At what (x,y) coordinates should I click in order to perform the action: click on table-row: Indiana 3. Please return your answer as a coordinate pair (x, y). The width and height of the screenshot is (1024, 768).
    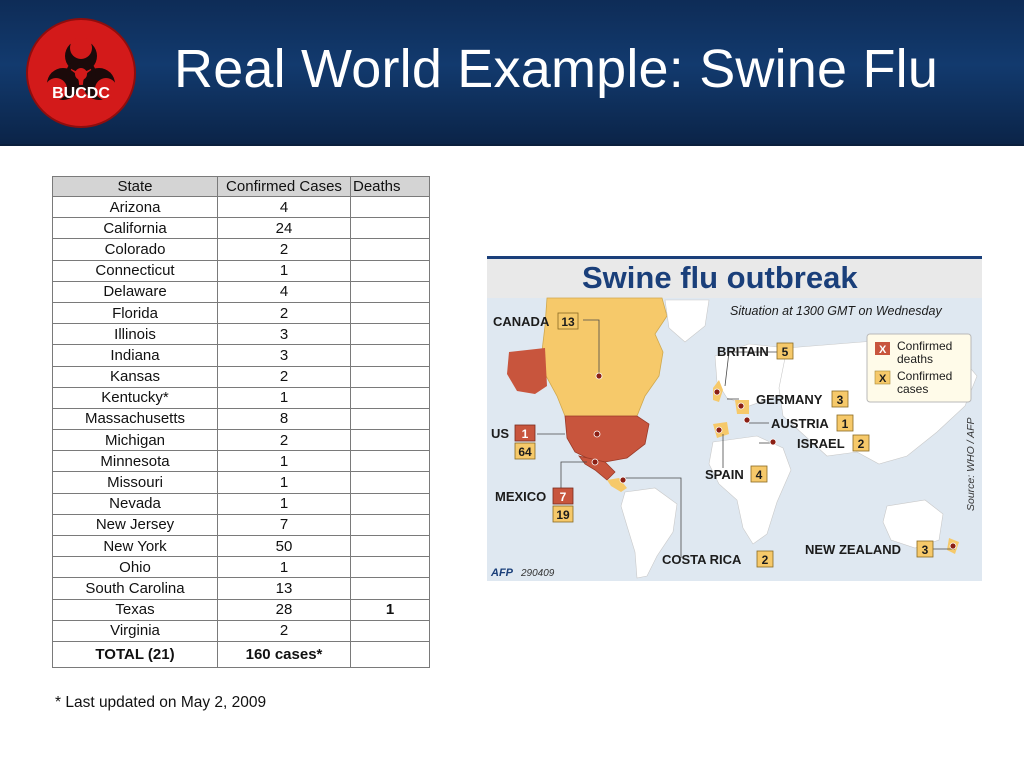
    Looking at the image, I should click on (241, 355).